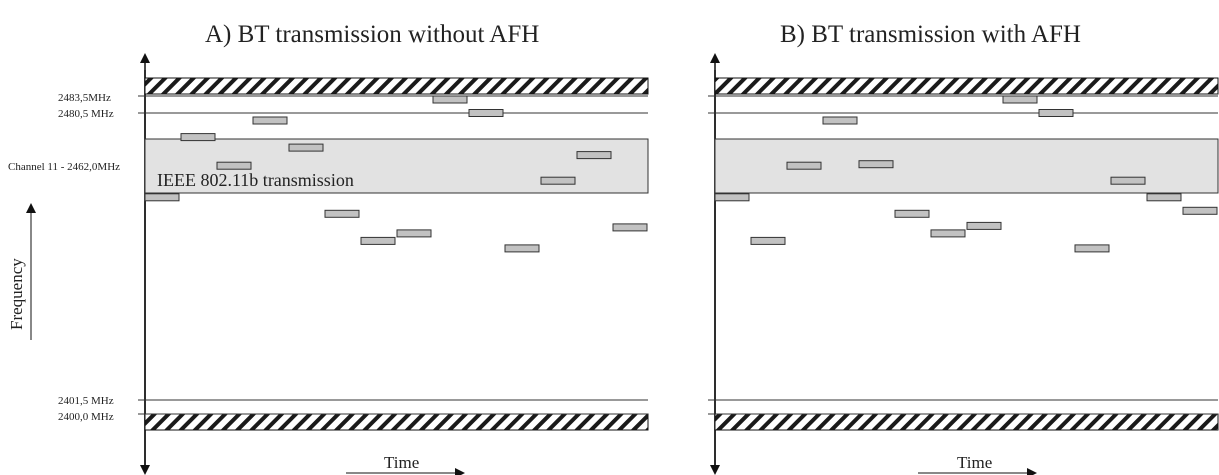  Describe the element at coordinates (396, 422) in the screenshot. I see `panel-a-bottom-guard-band` at that location.